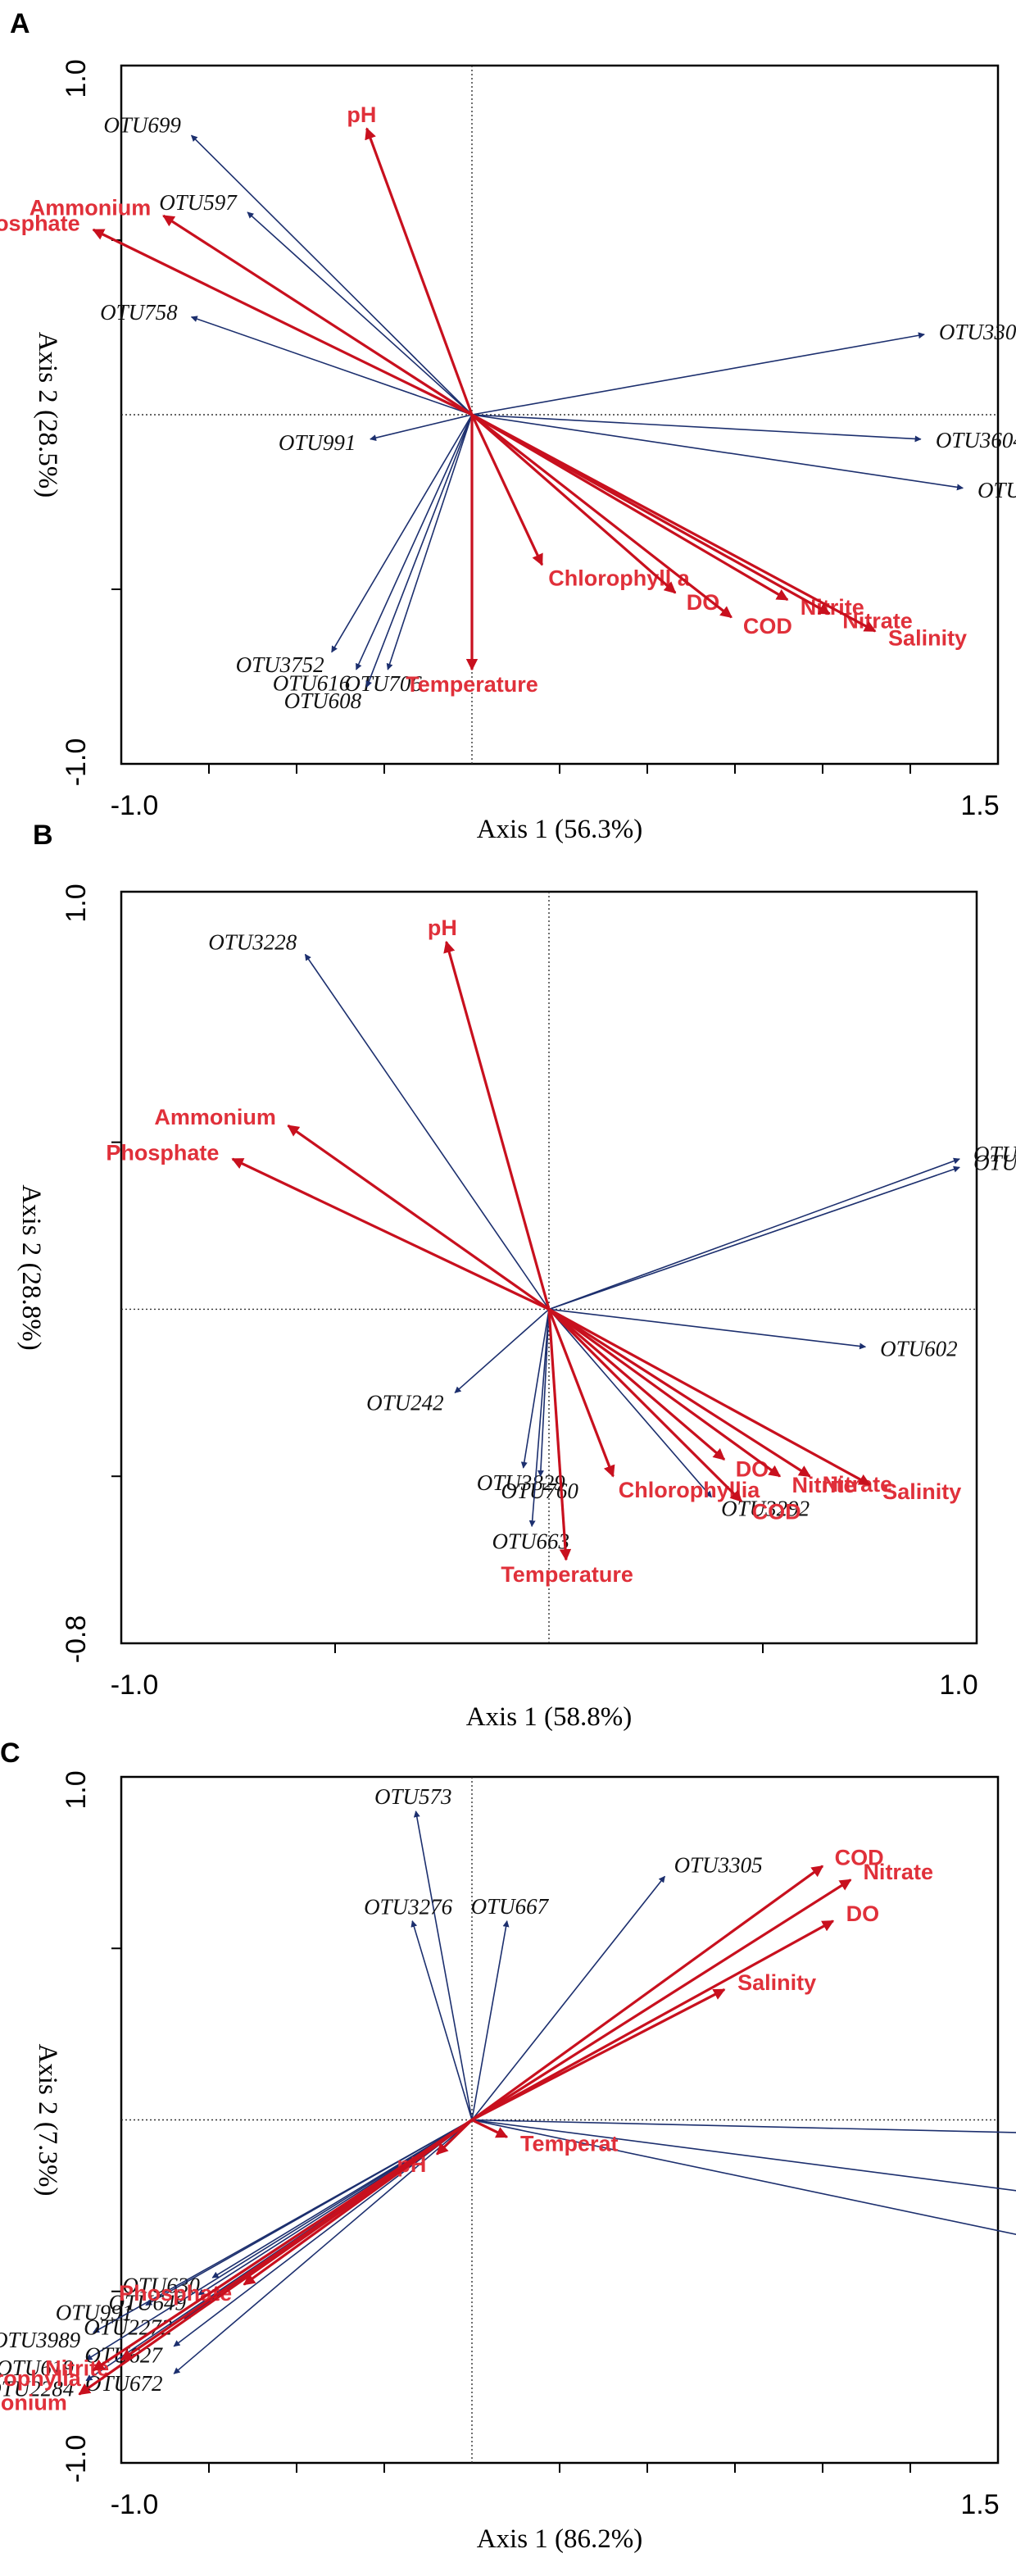  Describe the element at coordinates (560, 2539) in the screenshot. I see `x-axis-title: Axis 1 (86.2%)` at that location.